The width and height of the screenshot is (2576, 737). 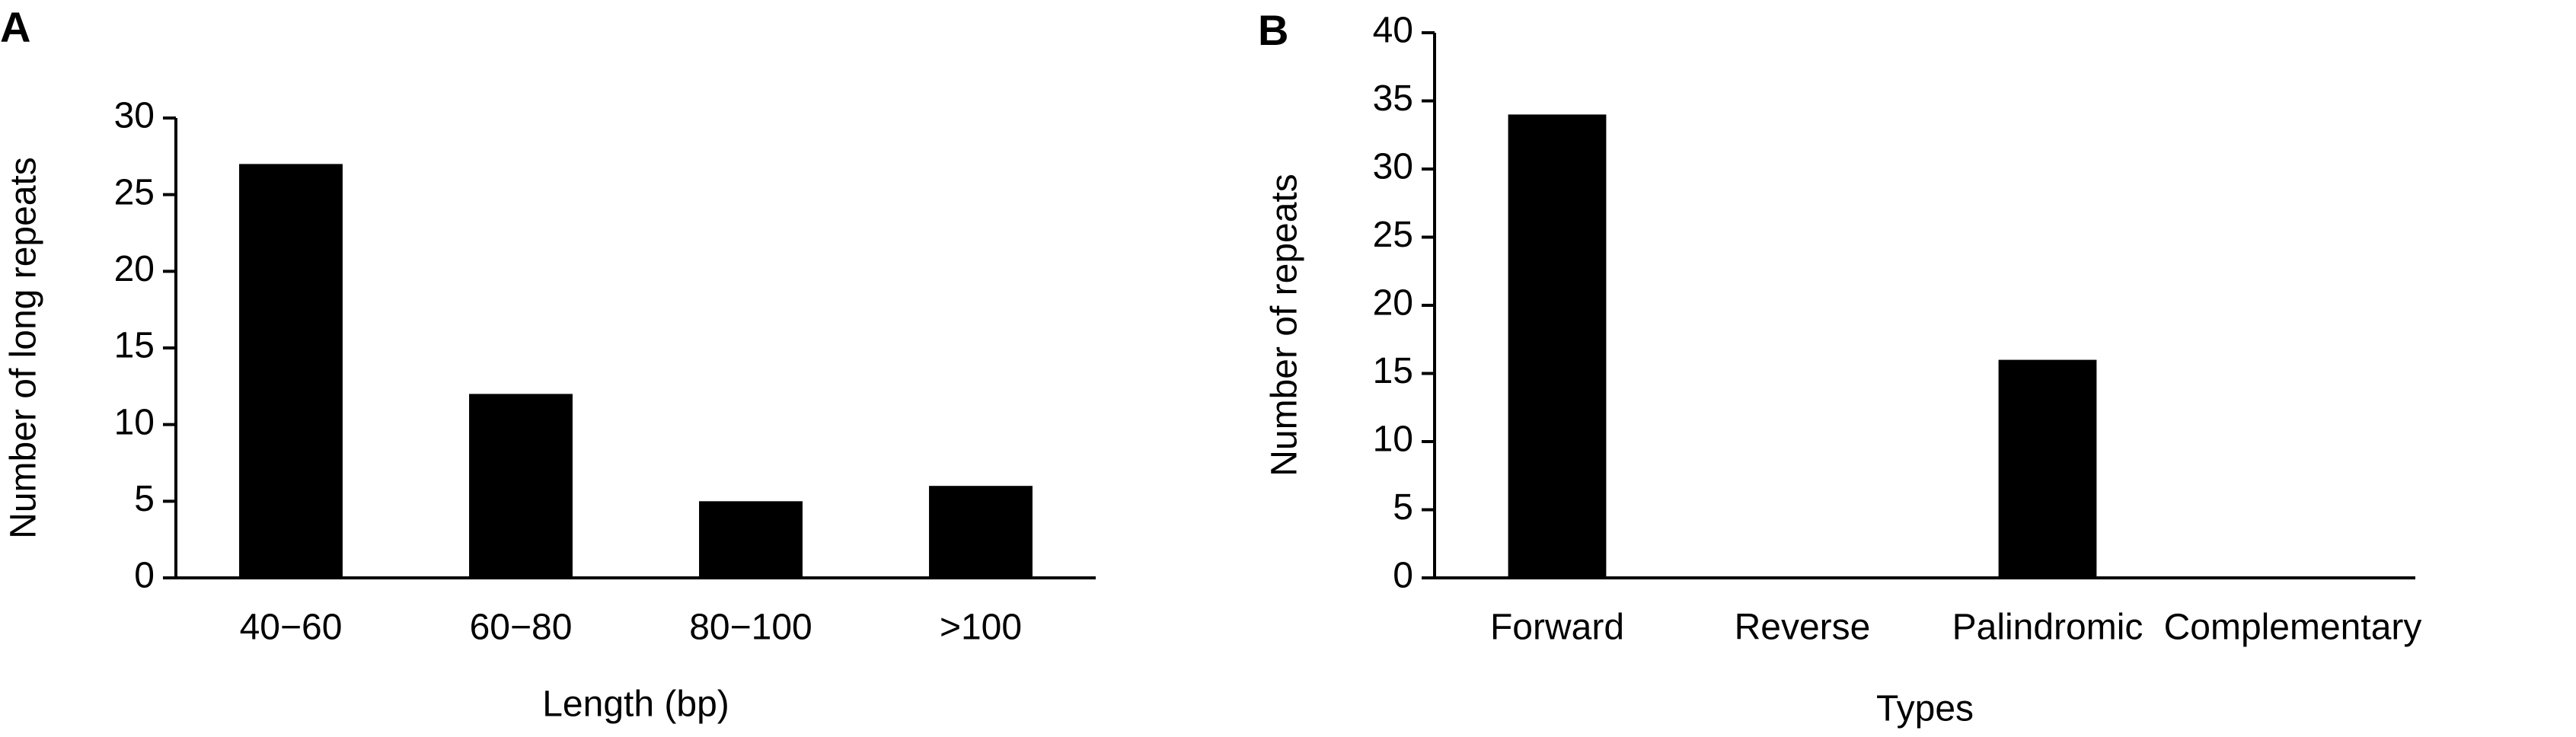 What do you see at coordinates (291, 628) in the screenshot?
I see `x-tick-label: 40−60` at bounding box center [291, 628].